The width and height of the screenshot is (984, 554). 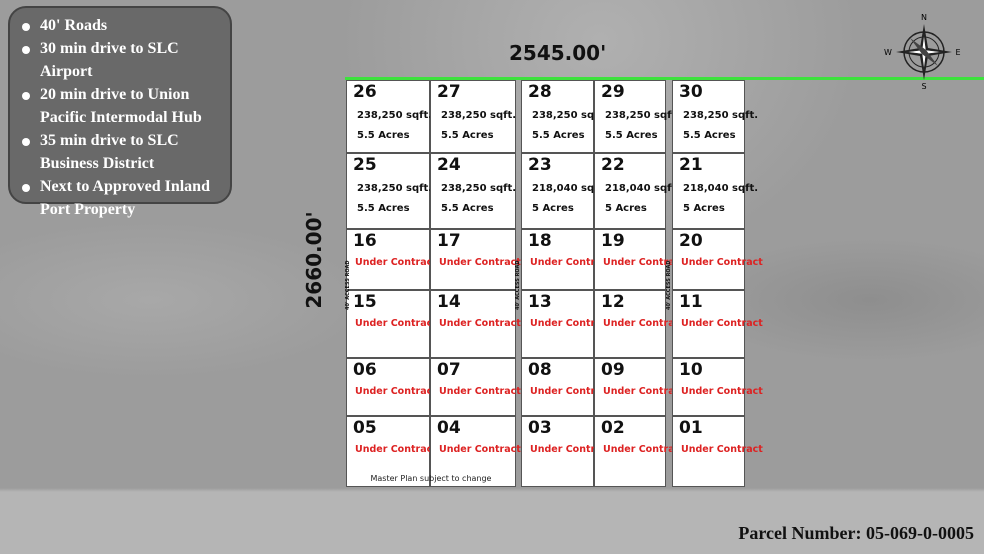 I want to click on lot: 30 238,250 sqft. 5.5 Acres, so click(x=715, y=116).